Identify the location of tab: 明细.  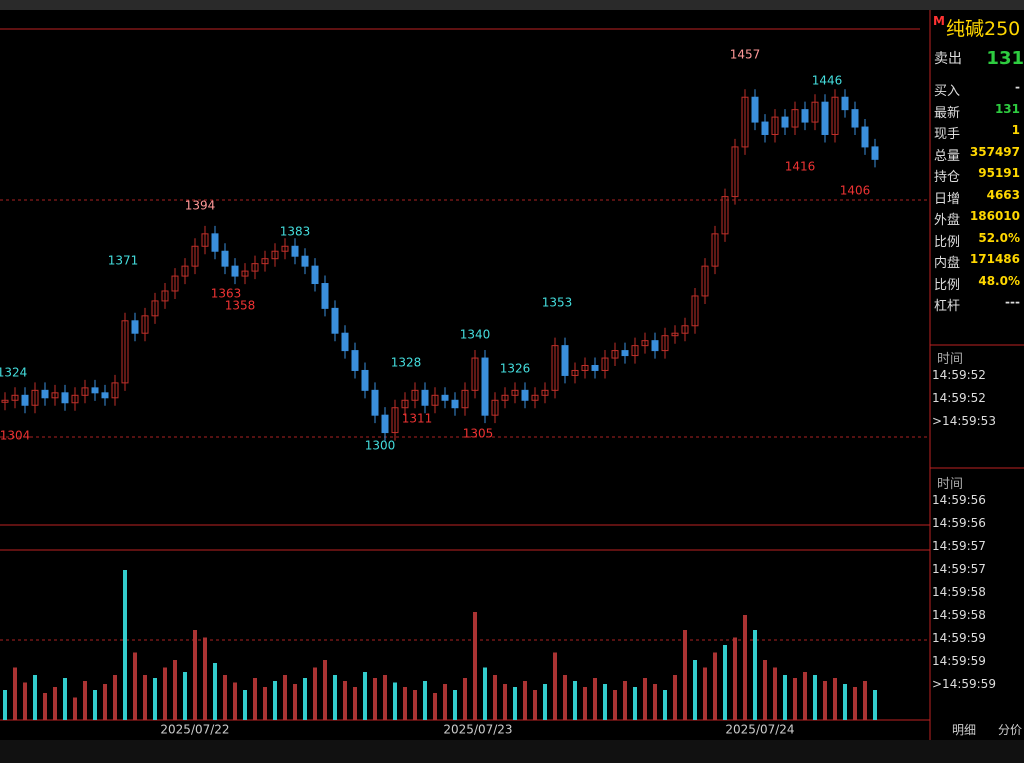
(964, 730).